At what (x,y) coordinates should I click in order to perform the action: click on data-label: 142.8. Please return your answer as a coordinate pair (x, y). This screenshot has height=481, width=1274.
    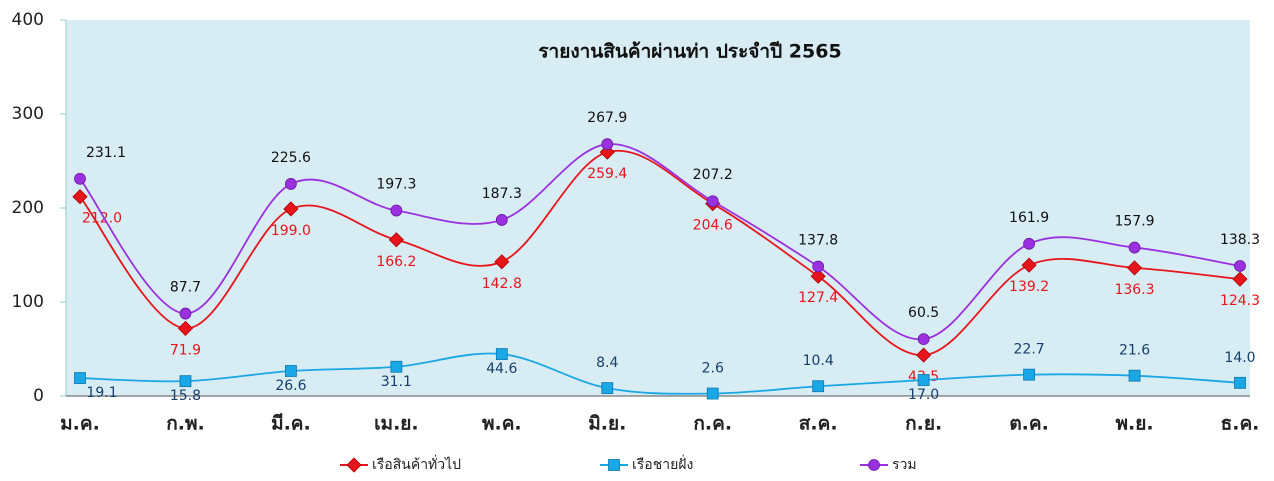
    Looking at the image, I should click on (502, 284).